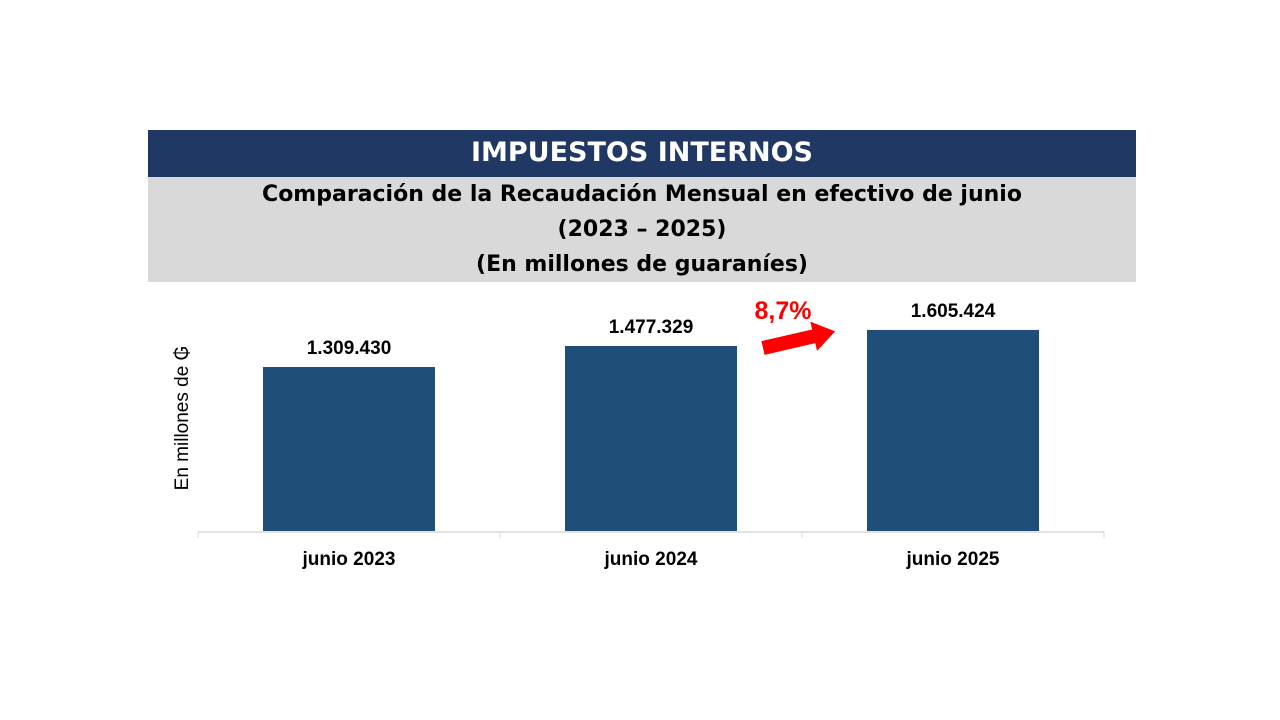 This screenshot has width=1280, height=720. What do you see at coordinates (349, 559) in the screenshot?
I see `x-tick-label: junio 2023` at bounding box center [349, 559].